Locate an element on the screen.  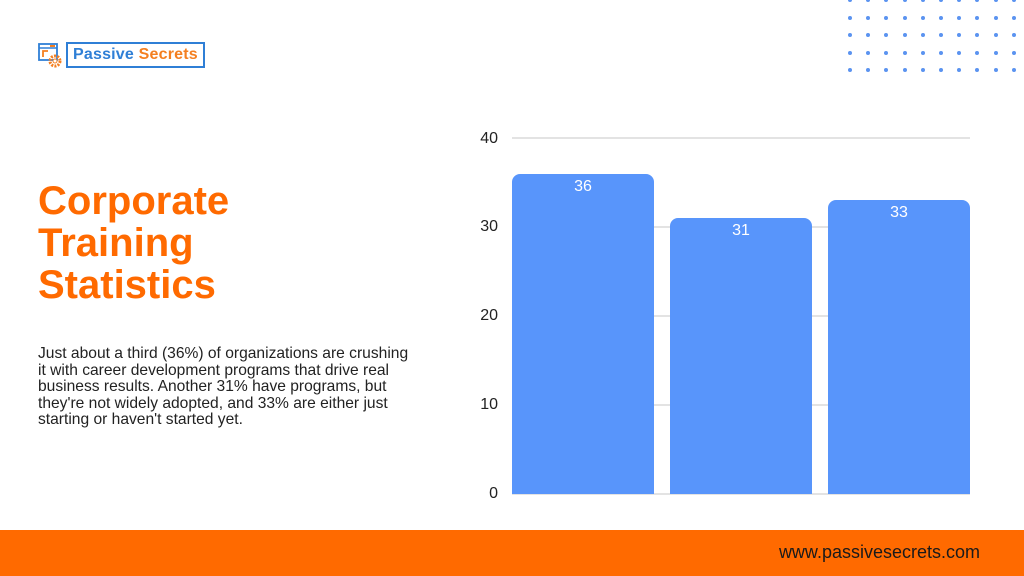
y-tick-40: 40 is located at coordinates (489, 138).